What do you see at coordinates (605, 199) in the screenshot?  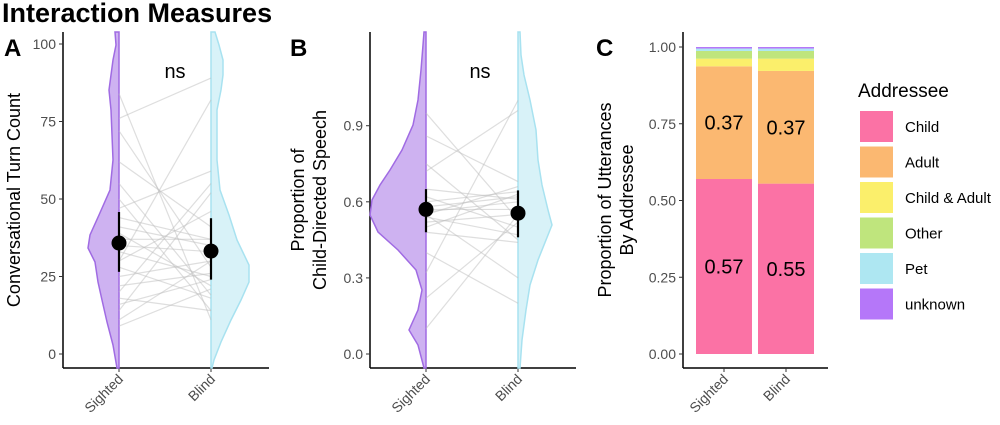 I see `panel-c-ylabel-line1: Proportion of Utterances` at bounding box center [605, 199].